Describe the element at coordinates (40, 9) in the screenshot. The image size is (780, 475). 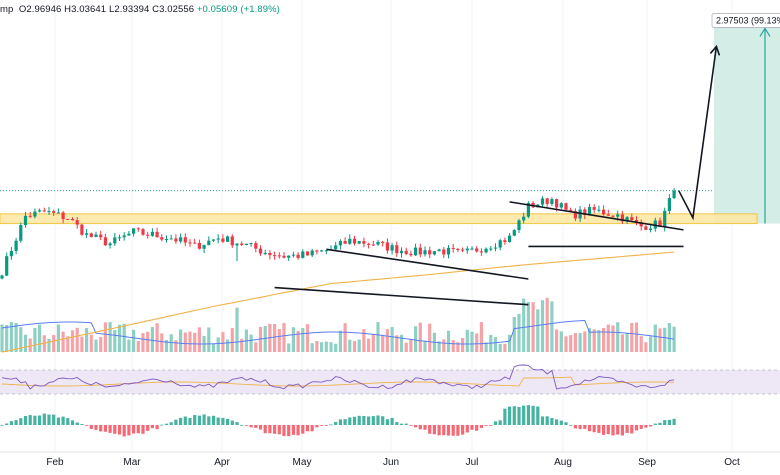
I see `open-value: O2.96946` at that location.